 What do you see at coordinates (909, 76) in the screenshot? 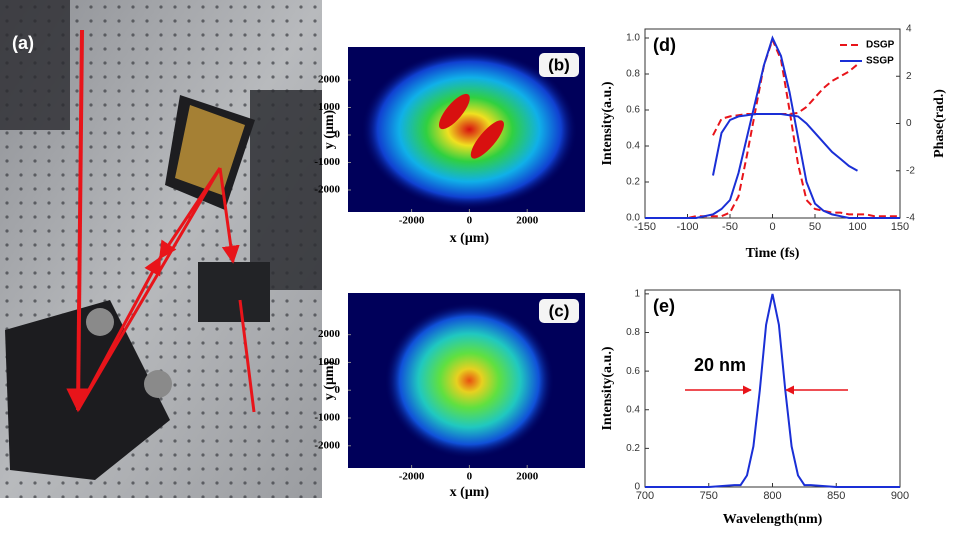
I see `y2-tick-label: 2` at bounding box center [909, 76].